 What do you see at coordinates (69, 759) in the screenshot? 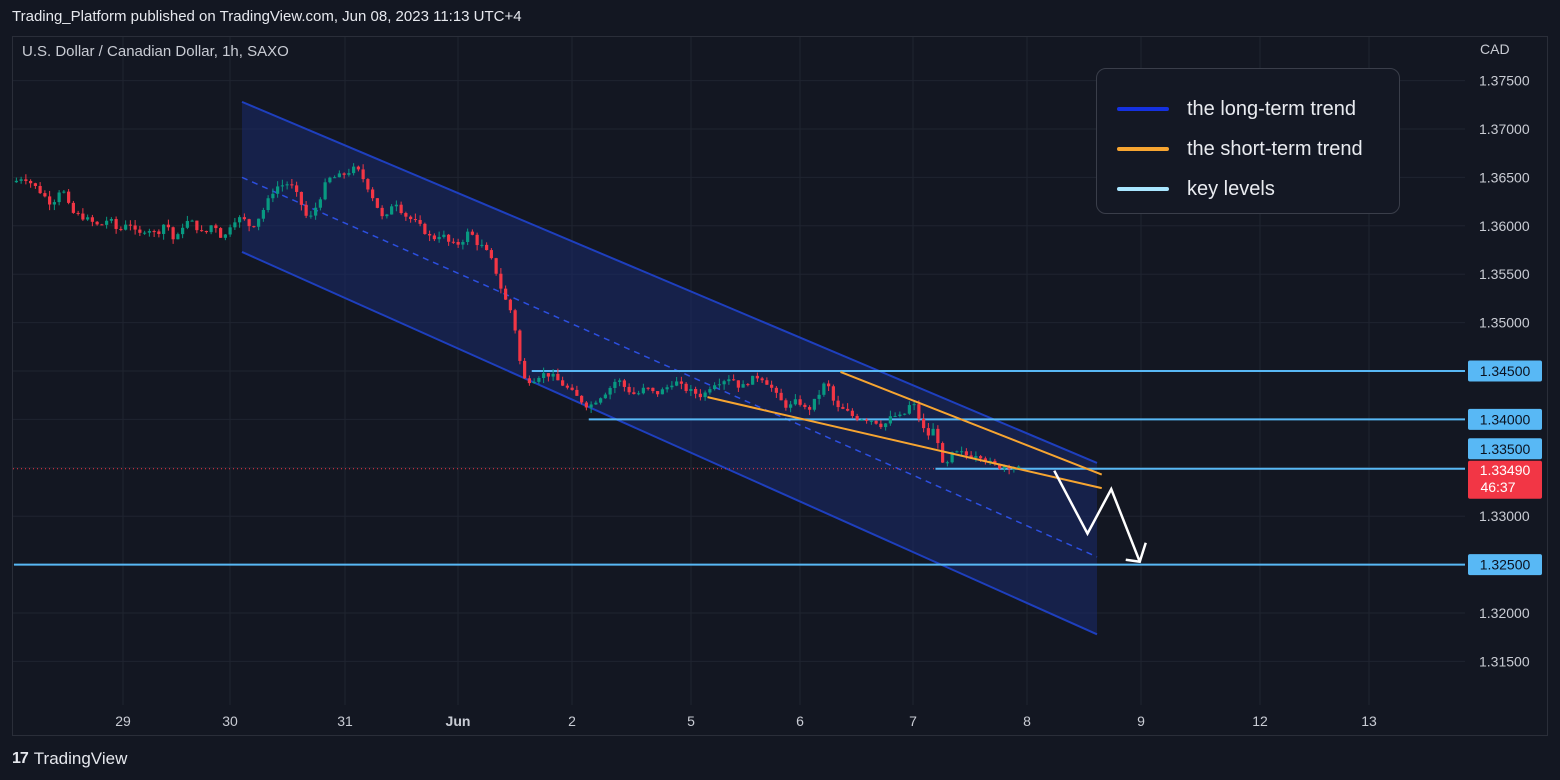
I see `footer-brand: 17 TradingView` at bounding box center [69, 759].